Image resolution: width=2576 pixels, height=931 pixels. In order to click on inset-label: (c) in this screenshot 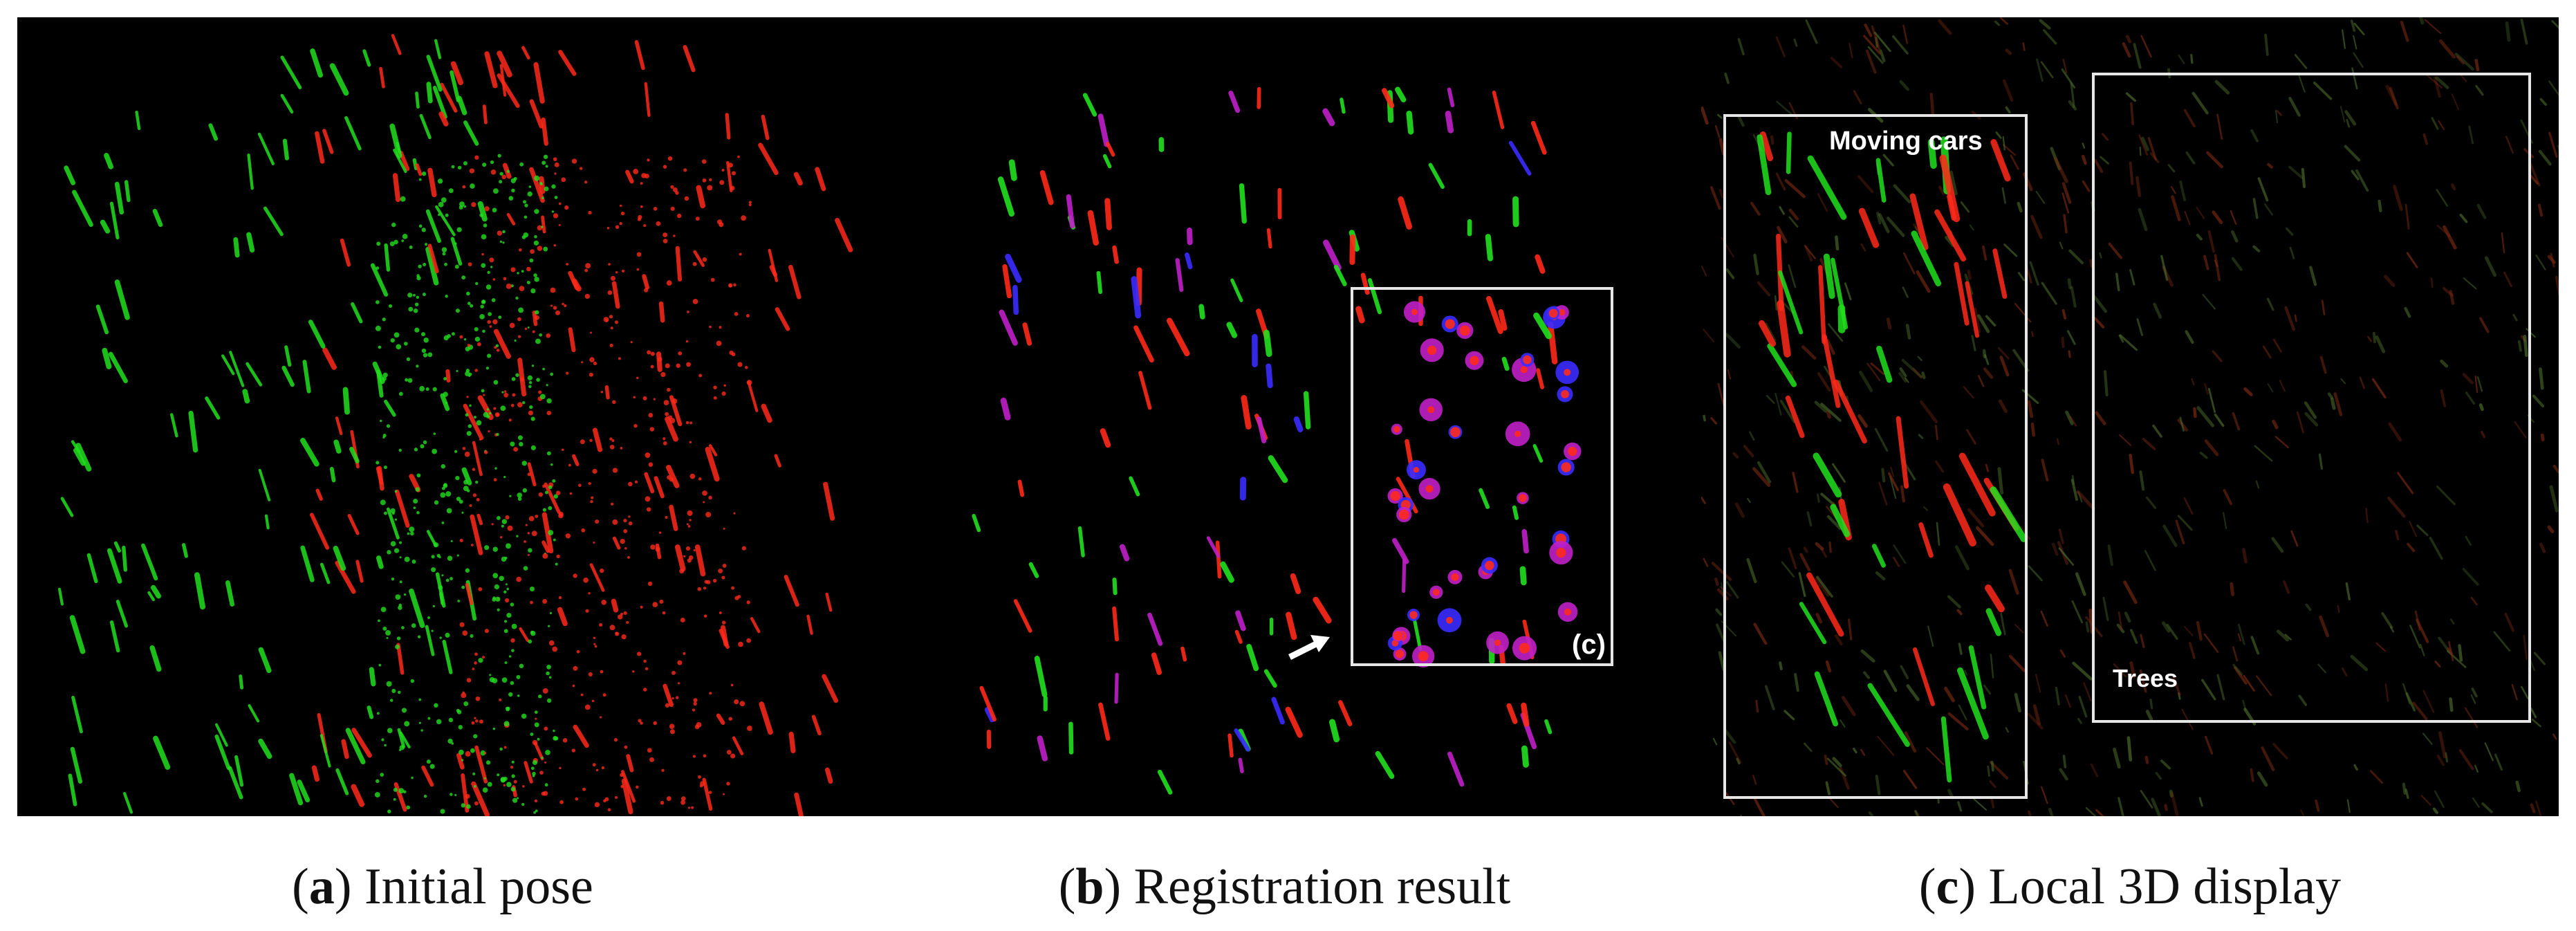, I will do `click(1589, 644)`.